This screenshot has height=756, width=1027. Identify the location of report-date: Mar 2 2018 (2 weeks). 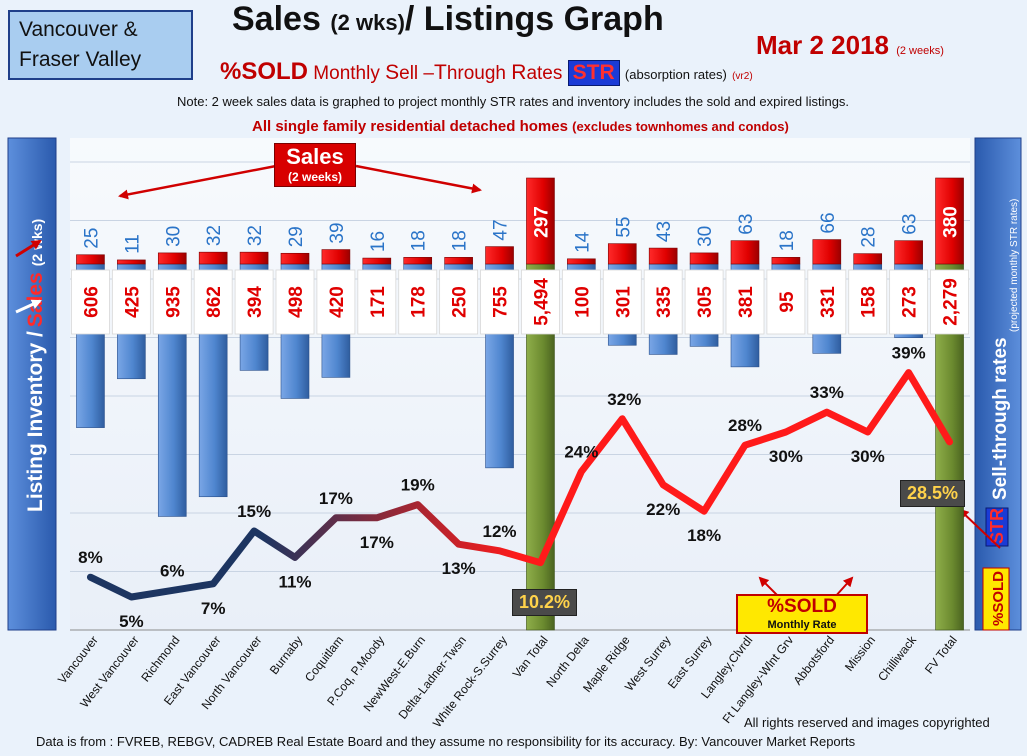
(850, 45).